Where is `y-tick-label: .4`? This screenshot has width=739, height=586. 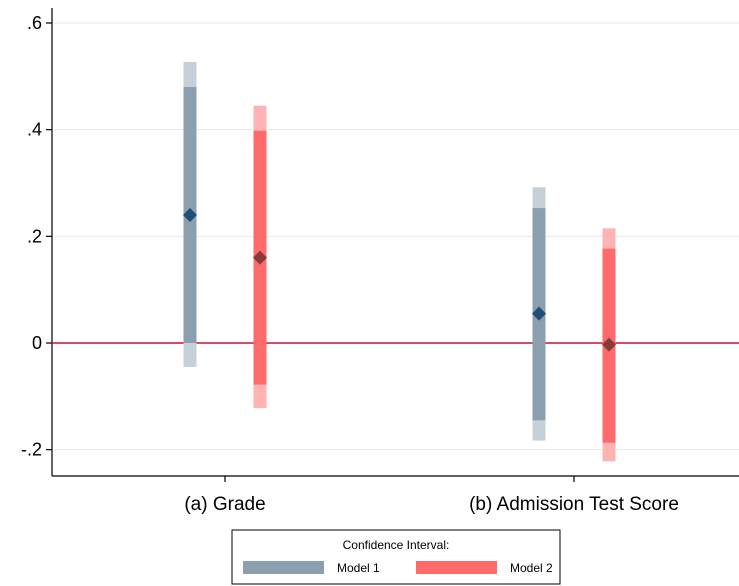
y-tick-label: .4 is located at coordinates (34, 130).